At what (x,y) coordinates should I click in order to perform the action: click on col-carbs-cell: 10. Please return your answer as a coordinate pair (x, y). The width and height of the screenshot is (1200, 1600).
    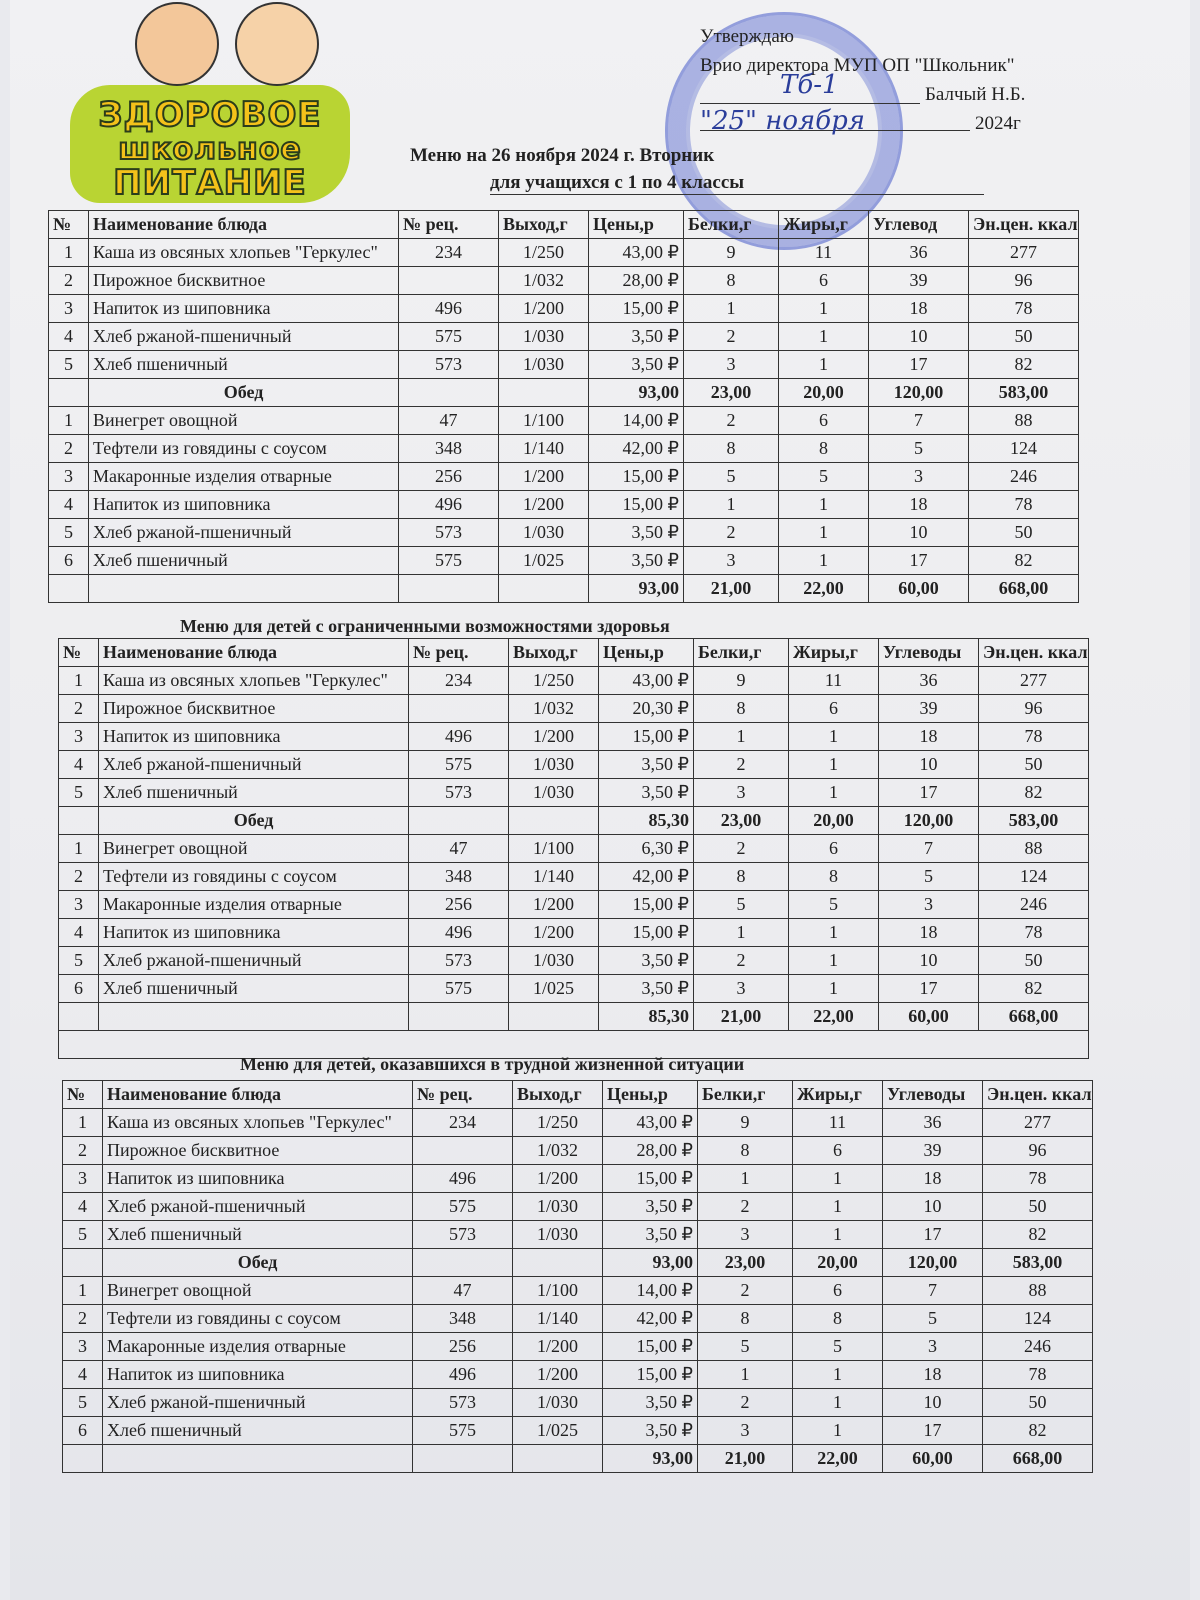
    Looking at the image, I should click on (928, 764).